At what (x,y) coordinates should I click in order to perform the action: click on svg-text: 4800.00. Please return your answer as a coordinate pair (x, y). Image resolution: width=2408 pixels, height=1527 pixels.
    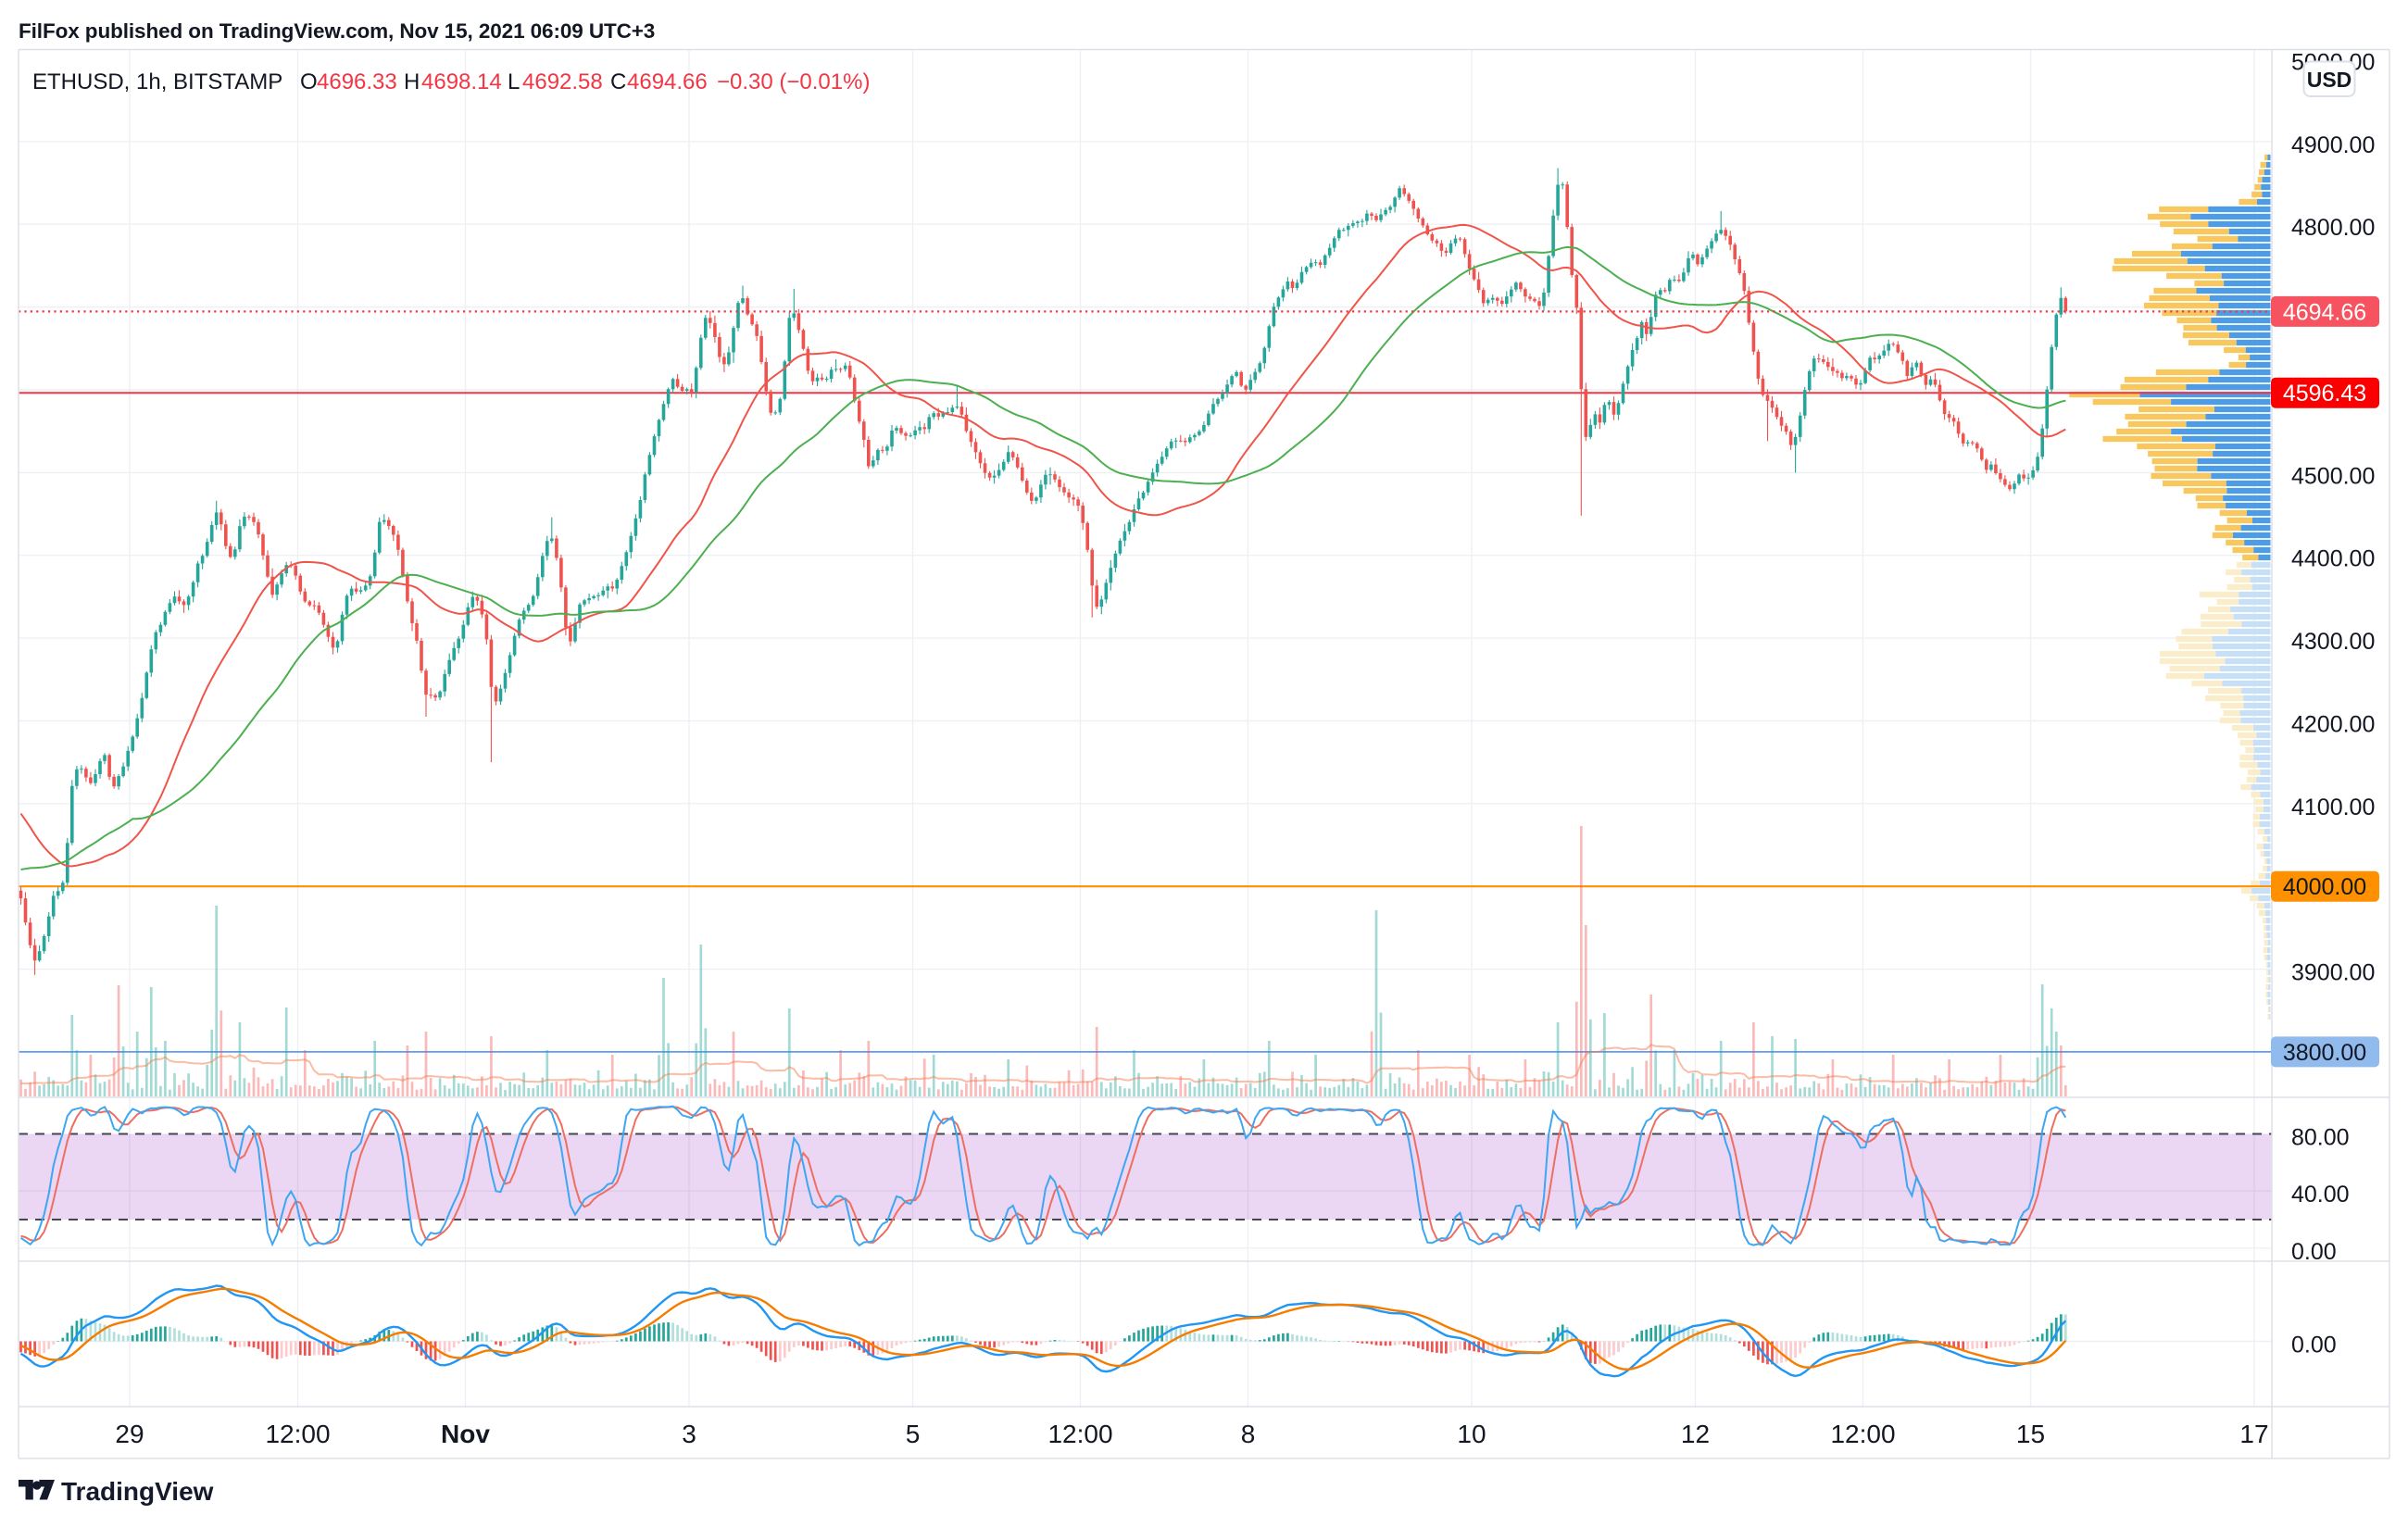
    Looking at the image, I should click on (2333, 228).